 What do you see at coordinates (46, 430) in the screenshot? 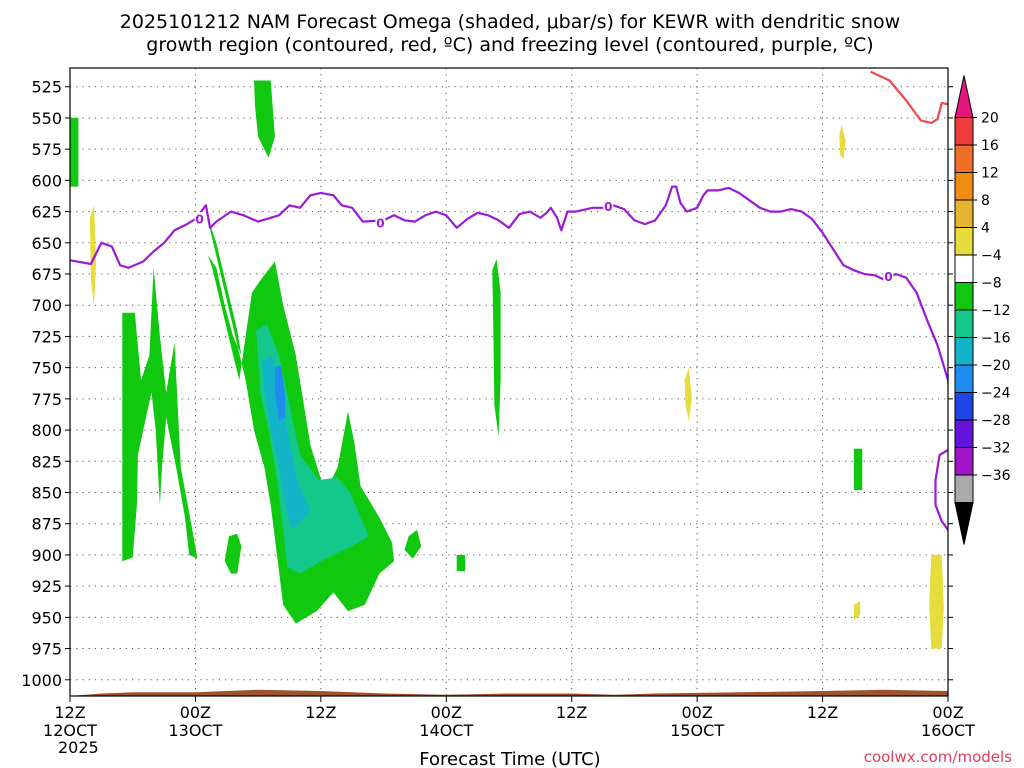
I see `y-tick-label: 800` at bounding box center [46, 430].